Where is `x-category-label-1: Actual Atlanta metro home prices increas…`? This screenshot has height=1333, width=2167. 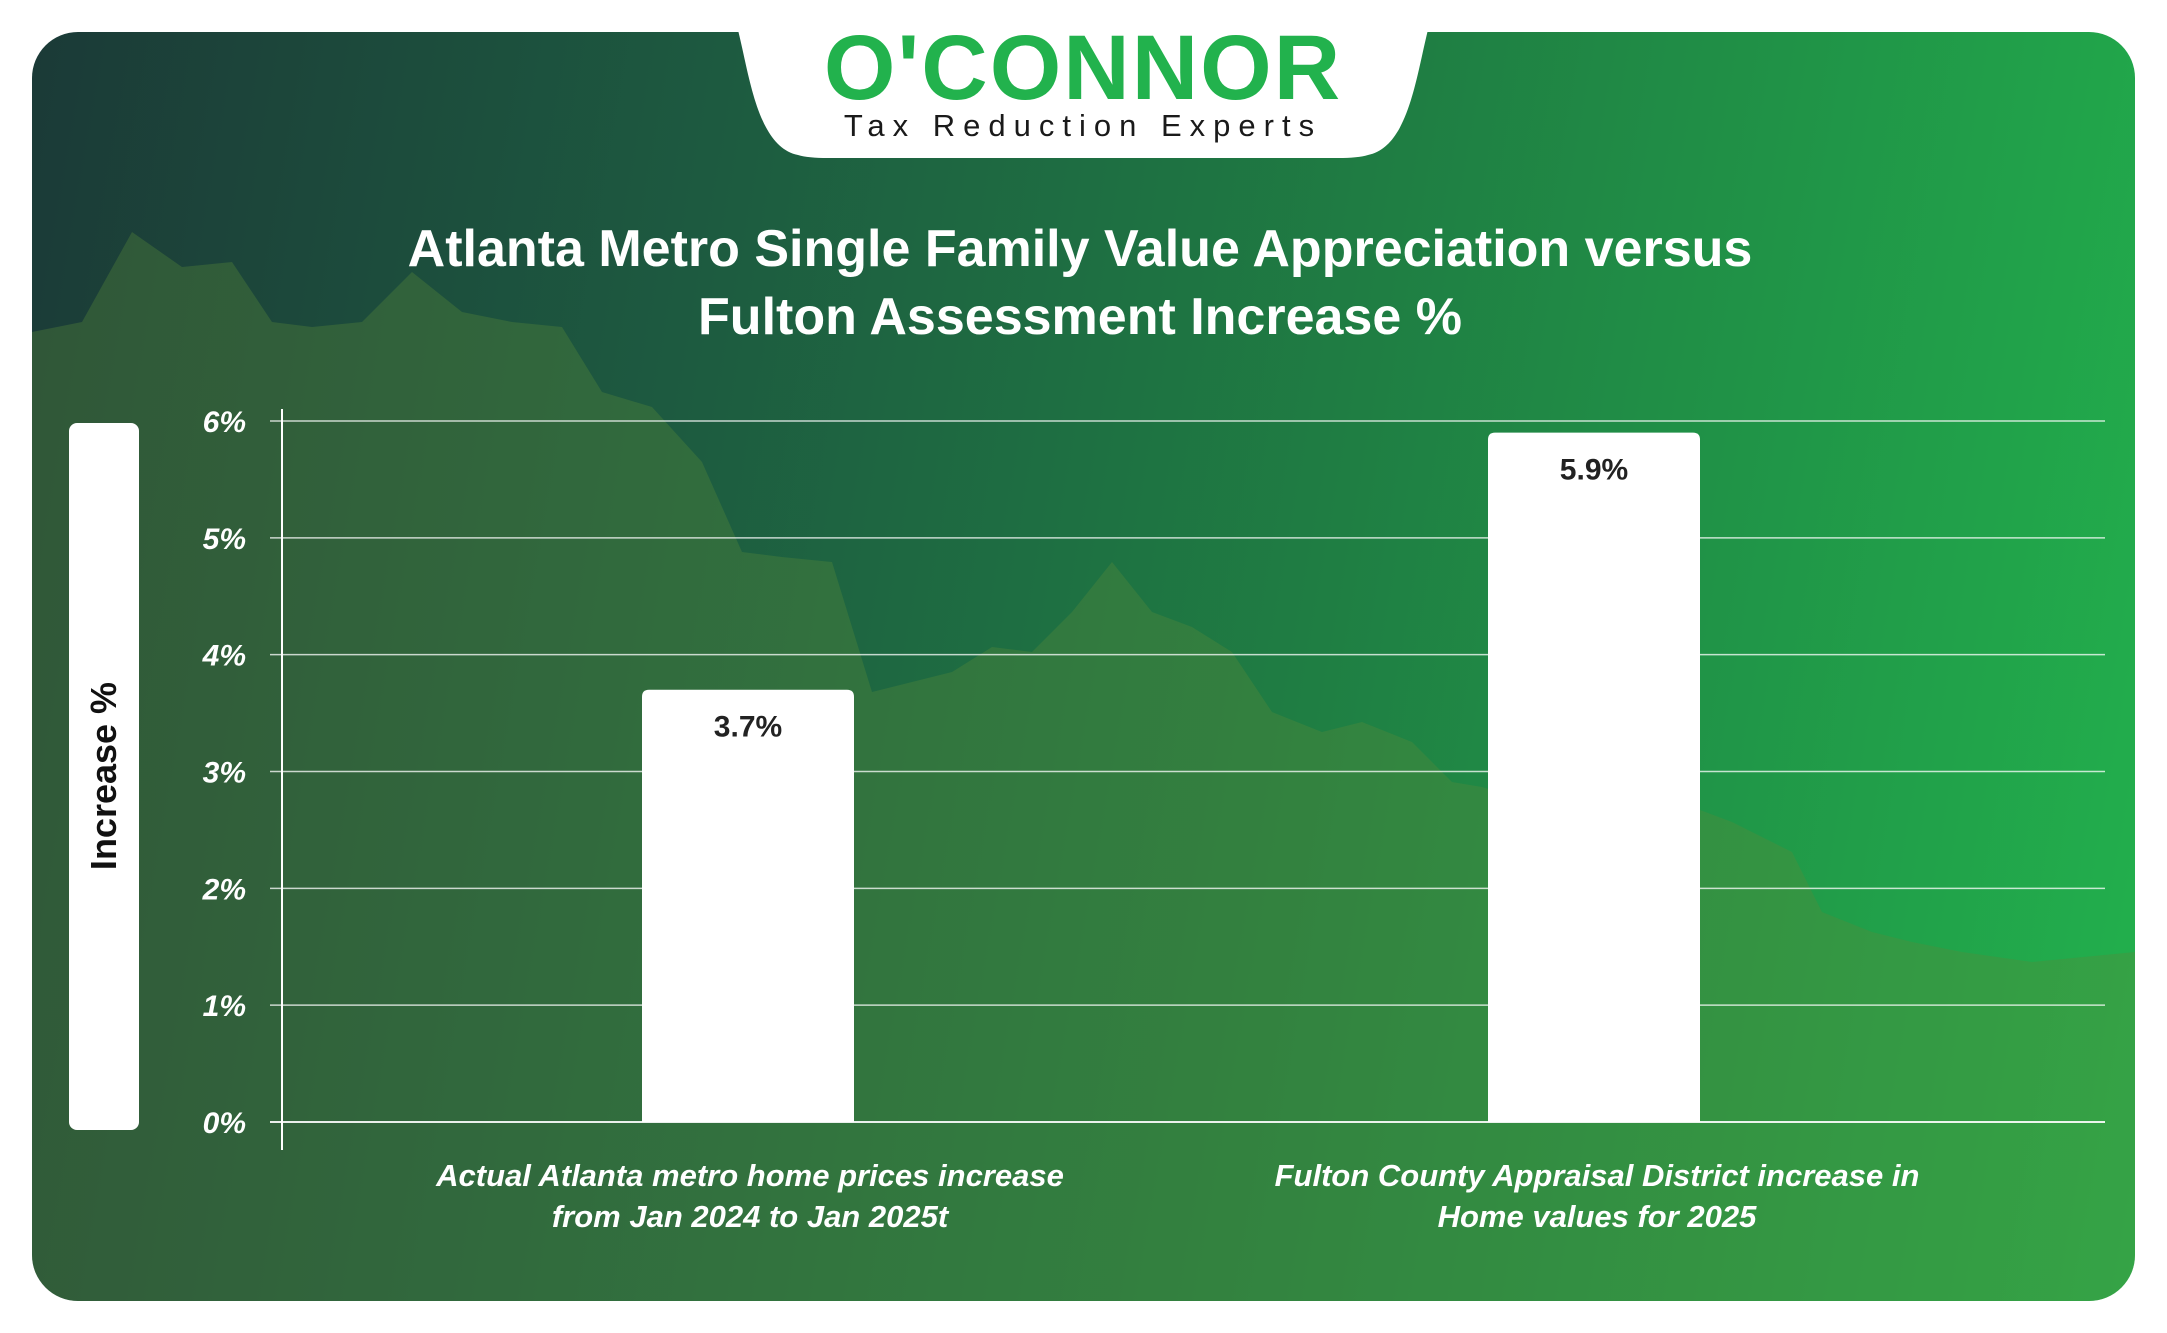 x-category-label-1: Actual Atlanta metro home prices increas… is located at coordinates (750, 1196).